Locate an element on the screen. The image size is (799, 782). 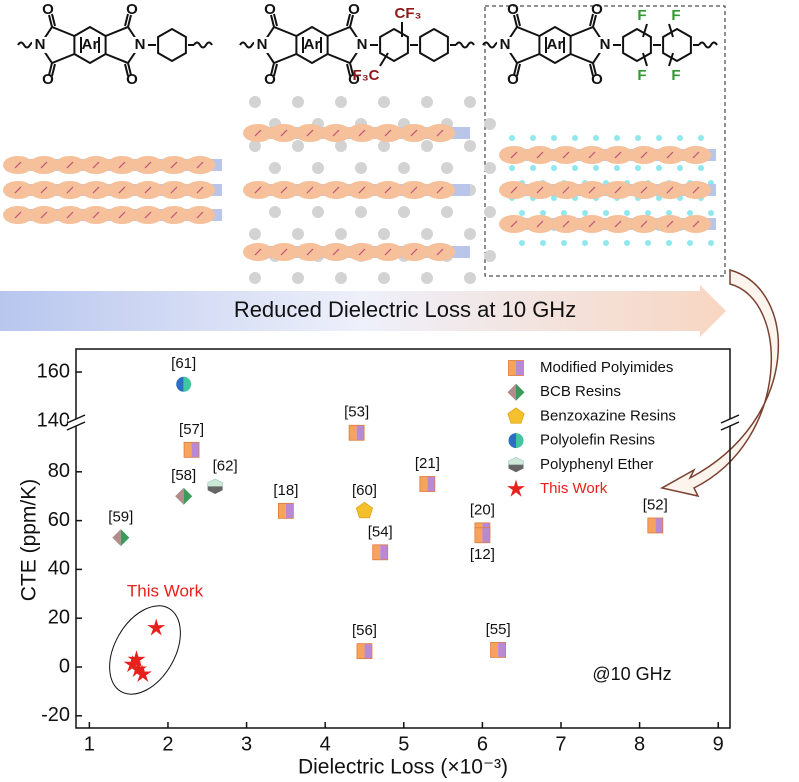
atom-bg is located at coordinates (312, 45).